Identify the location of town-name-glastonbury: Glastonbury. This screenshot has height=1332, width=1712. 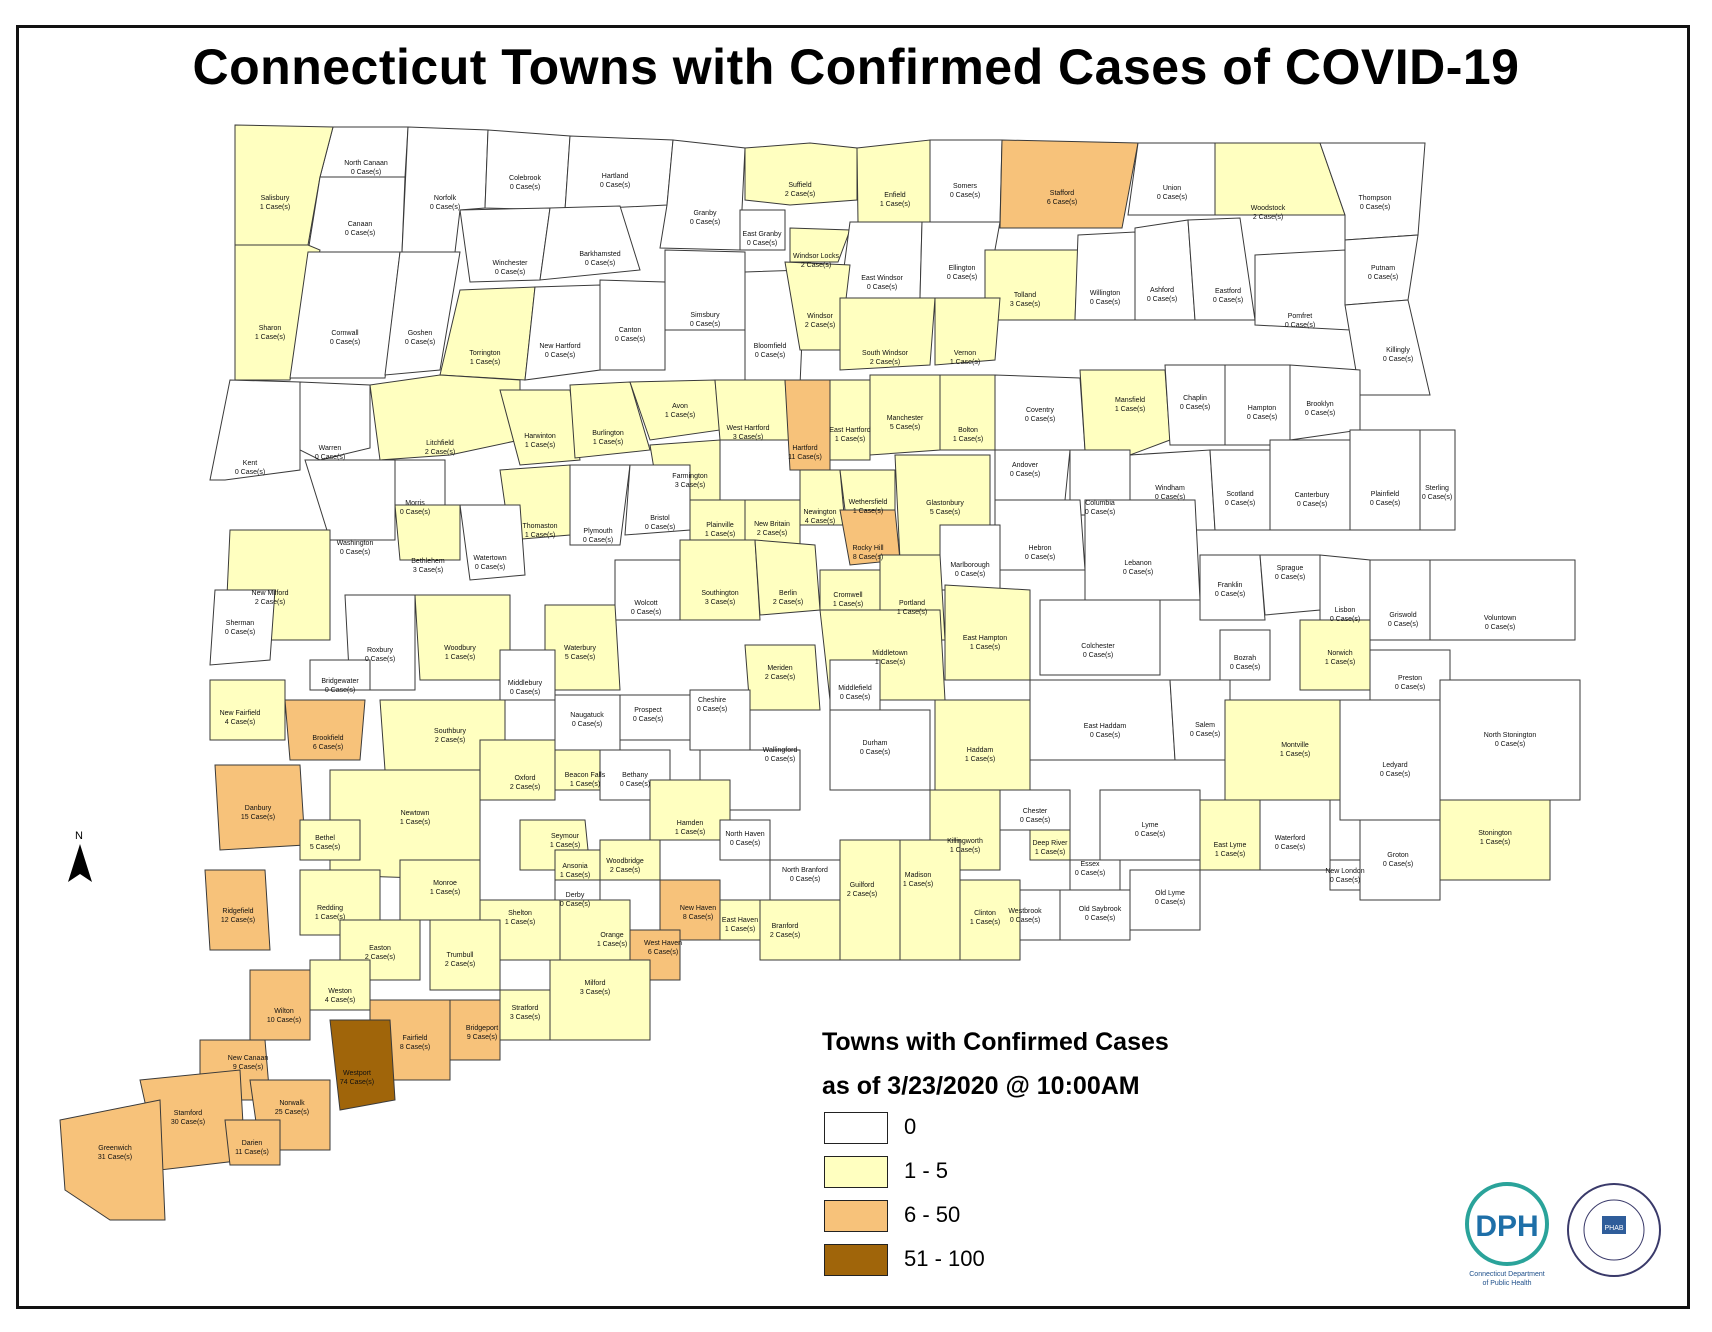
(945, 503).